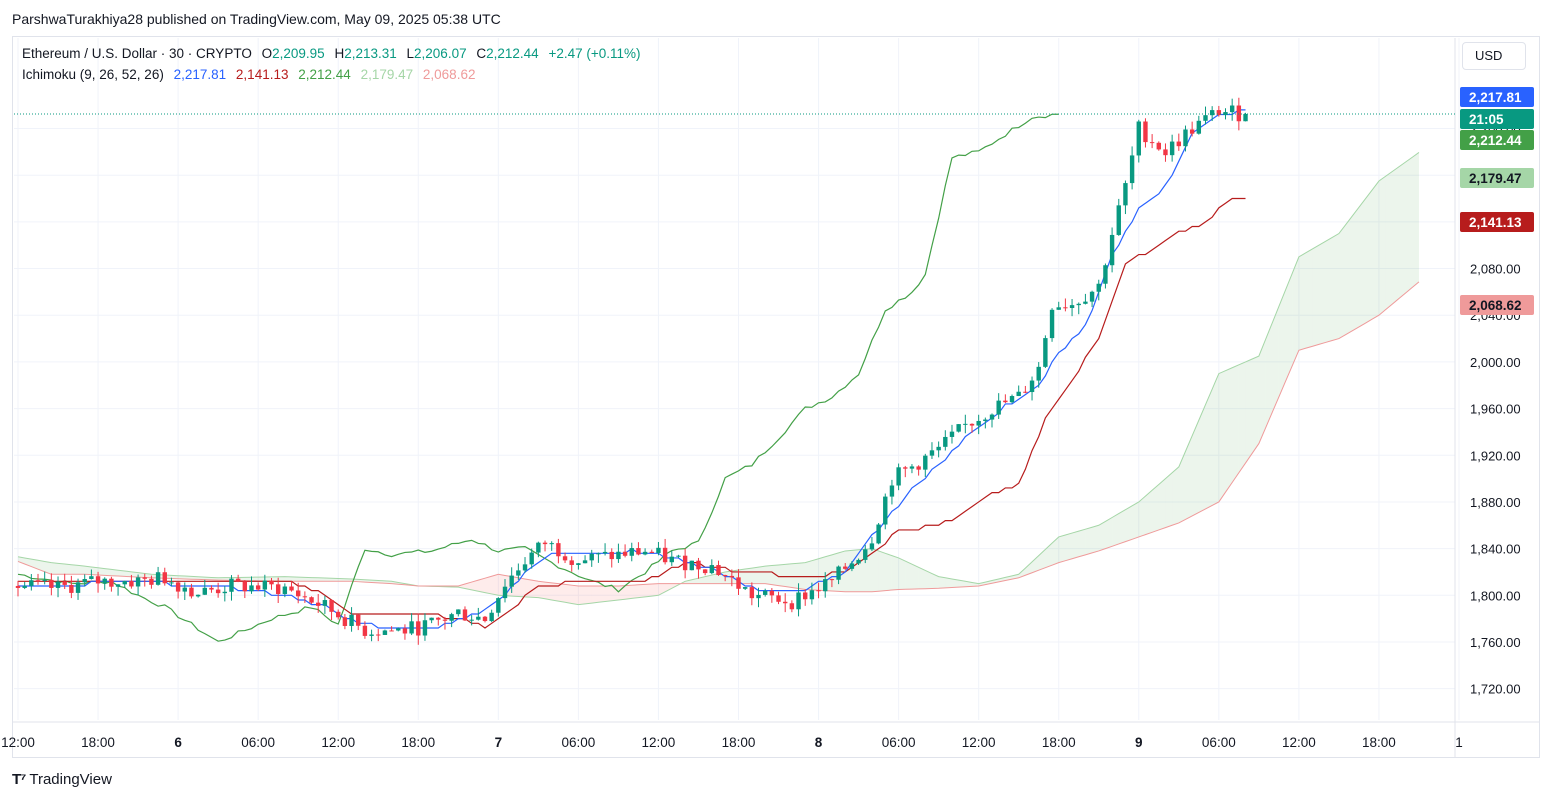 Image resolution: width=1553 pixels, height=803 pixels. I want to click on currency-button: USD, so click(1494, 56).